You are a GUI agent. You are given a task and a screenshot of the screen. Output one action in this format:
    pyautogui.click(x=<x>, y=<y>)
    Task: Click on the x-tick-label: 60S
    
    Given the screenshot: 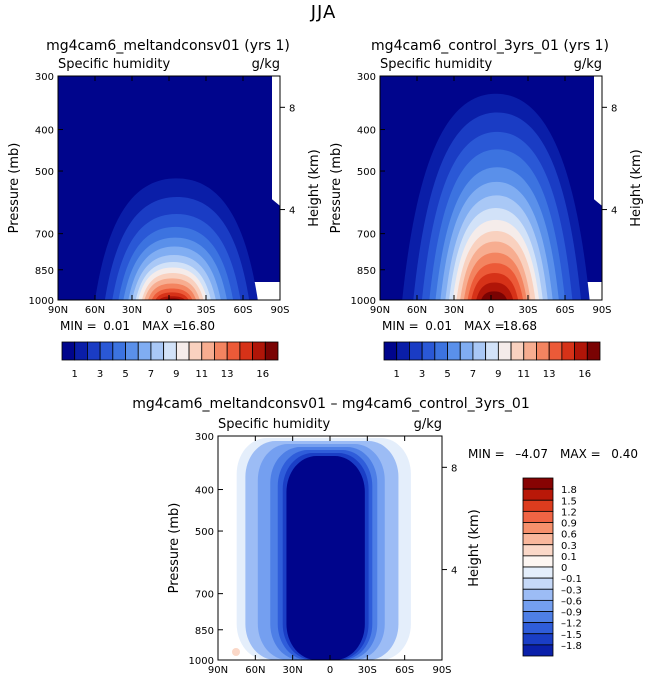 What is the action you would take?
    pyautogui.click(x=404, y=670)
    